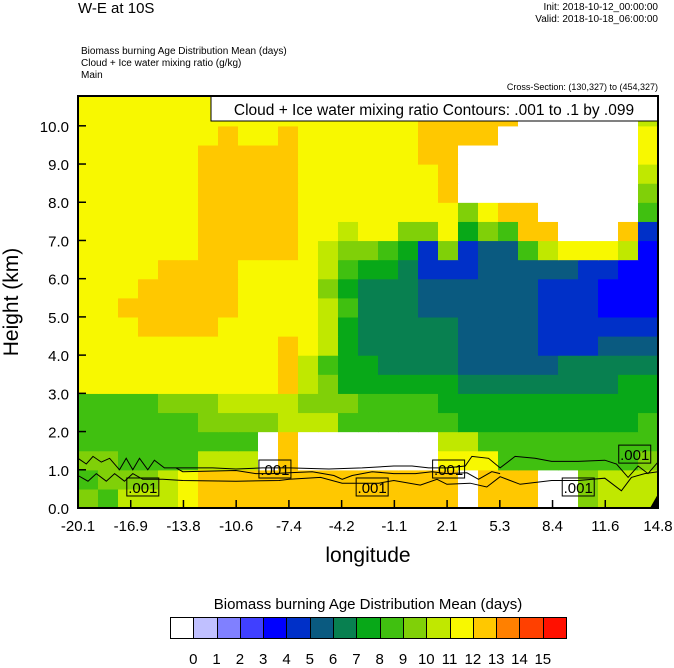 The width and height of the screenshot is (674, 668). Describe the element at coordinates (379, 659) in the screenshot. I see `colorbar-label: 8` at that location.